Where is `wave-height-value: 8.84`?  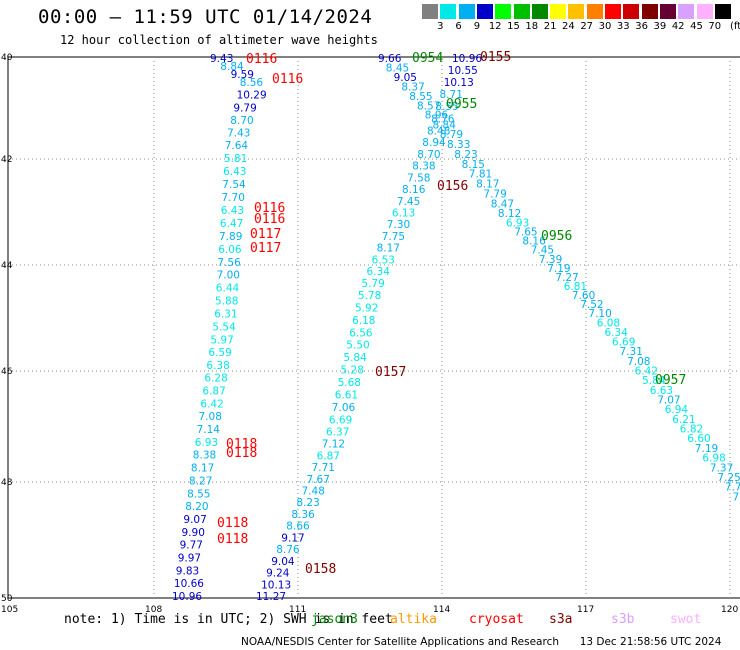 wave-height-value: 8.84 is located at coordinates (445, 125).